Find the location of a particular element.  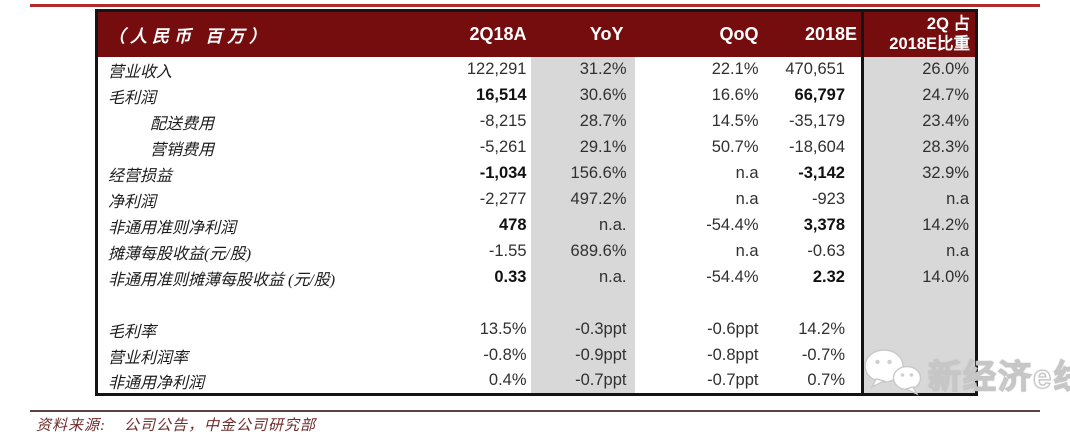

cell-2018e: -3,142 is located at coordinates (821, 173).